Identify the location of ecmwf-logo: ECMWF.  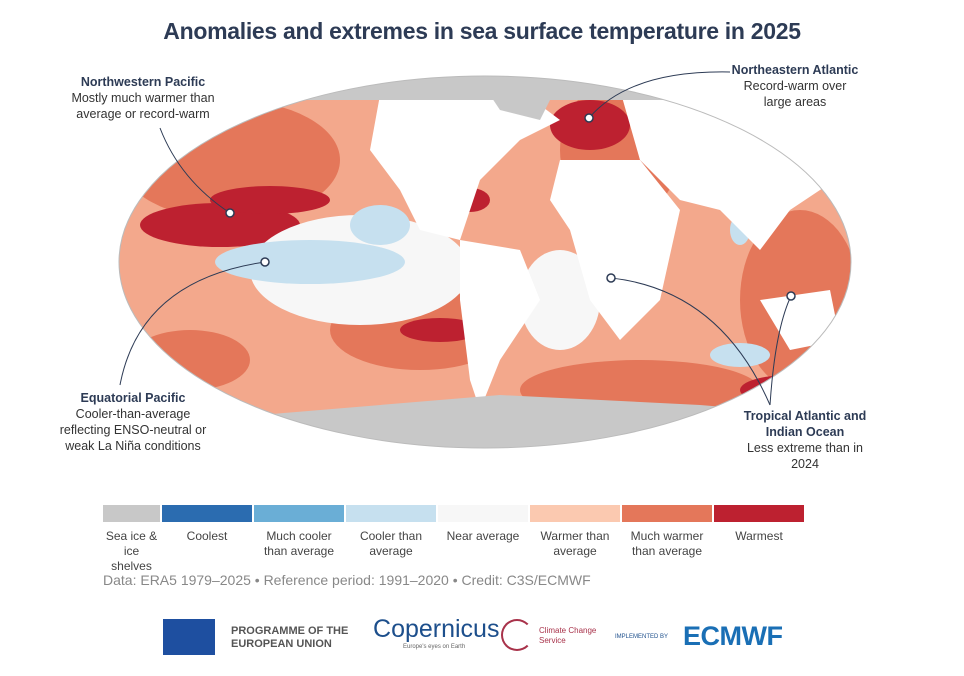
(733, 636).